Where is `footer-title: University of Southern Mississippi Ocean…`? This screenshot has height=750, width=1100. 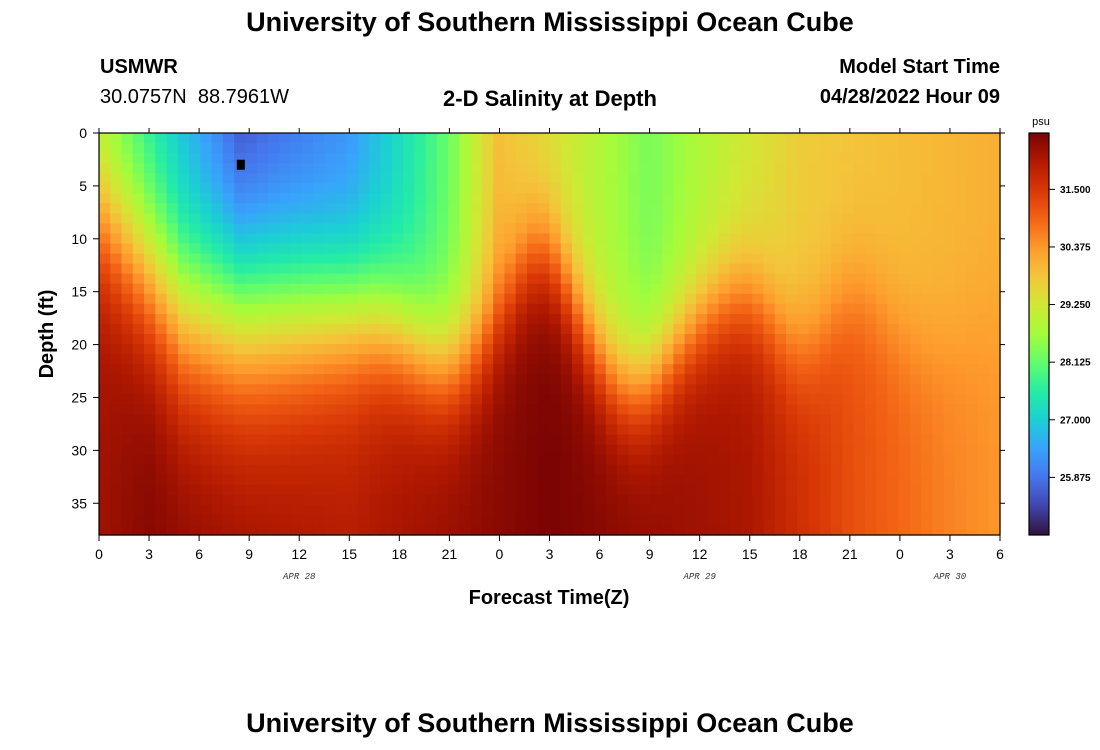
footer-title: University of Southern Mississippi Ocean… is located at coordinates (550, 723).